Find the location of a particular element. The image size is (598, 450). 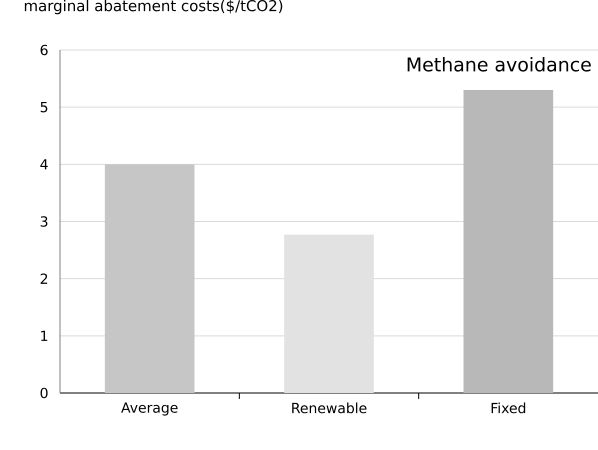

x-tick-label: Renewable is located at coordinates (329, 408).